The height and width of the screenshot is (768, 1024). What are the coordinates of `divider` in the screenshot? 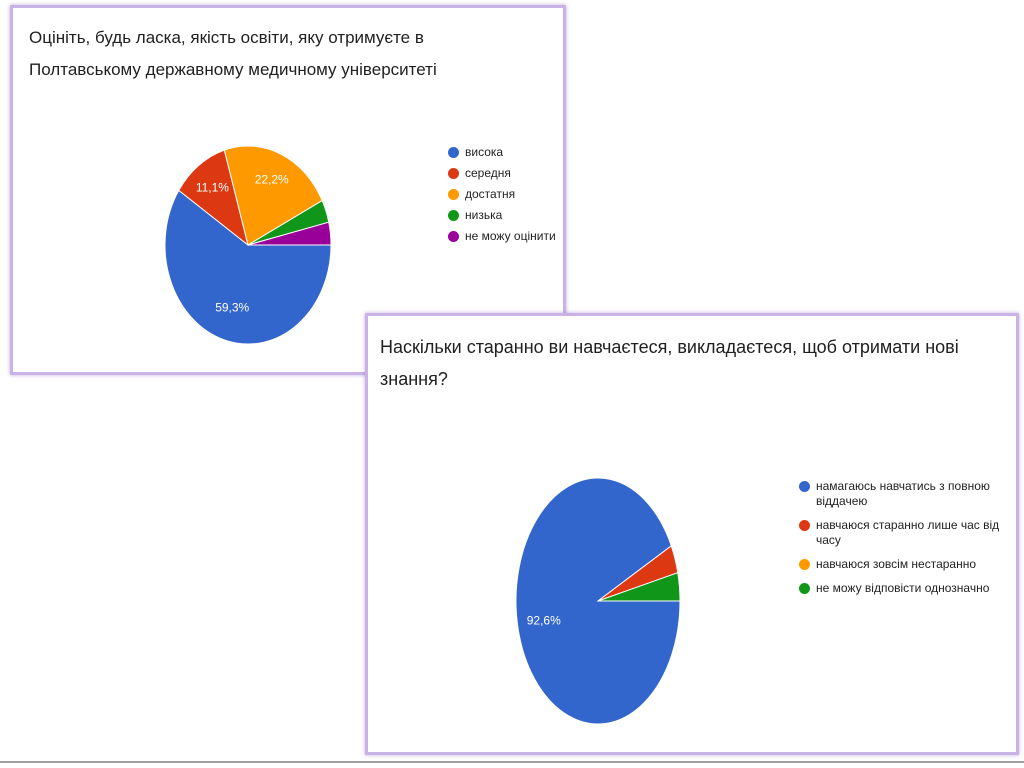 It's located at (512, 762).